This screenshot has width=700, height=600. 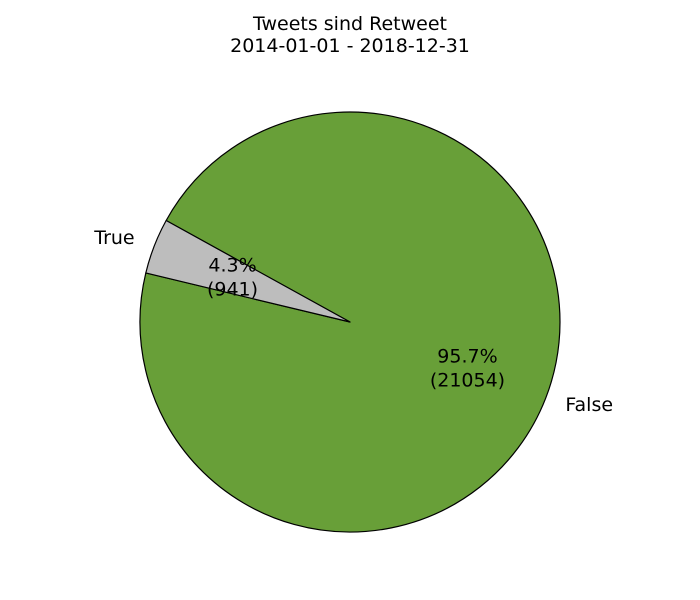 I want to click on slice-label-true: True, so click(x=113, y=238).